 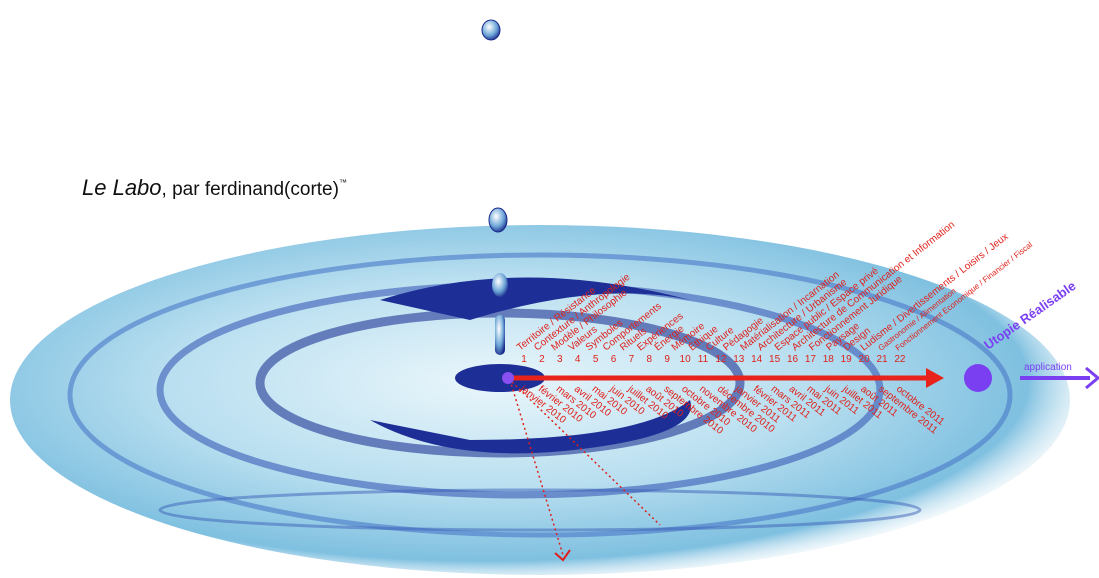 What do you see at coordinates (250, 189) in the screenshot?
I see `title-byline: , par ferdinand(corte)` at bounding box center [250, 189].